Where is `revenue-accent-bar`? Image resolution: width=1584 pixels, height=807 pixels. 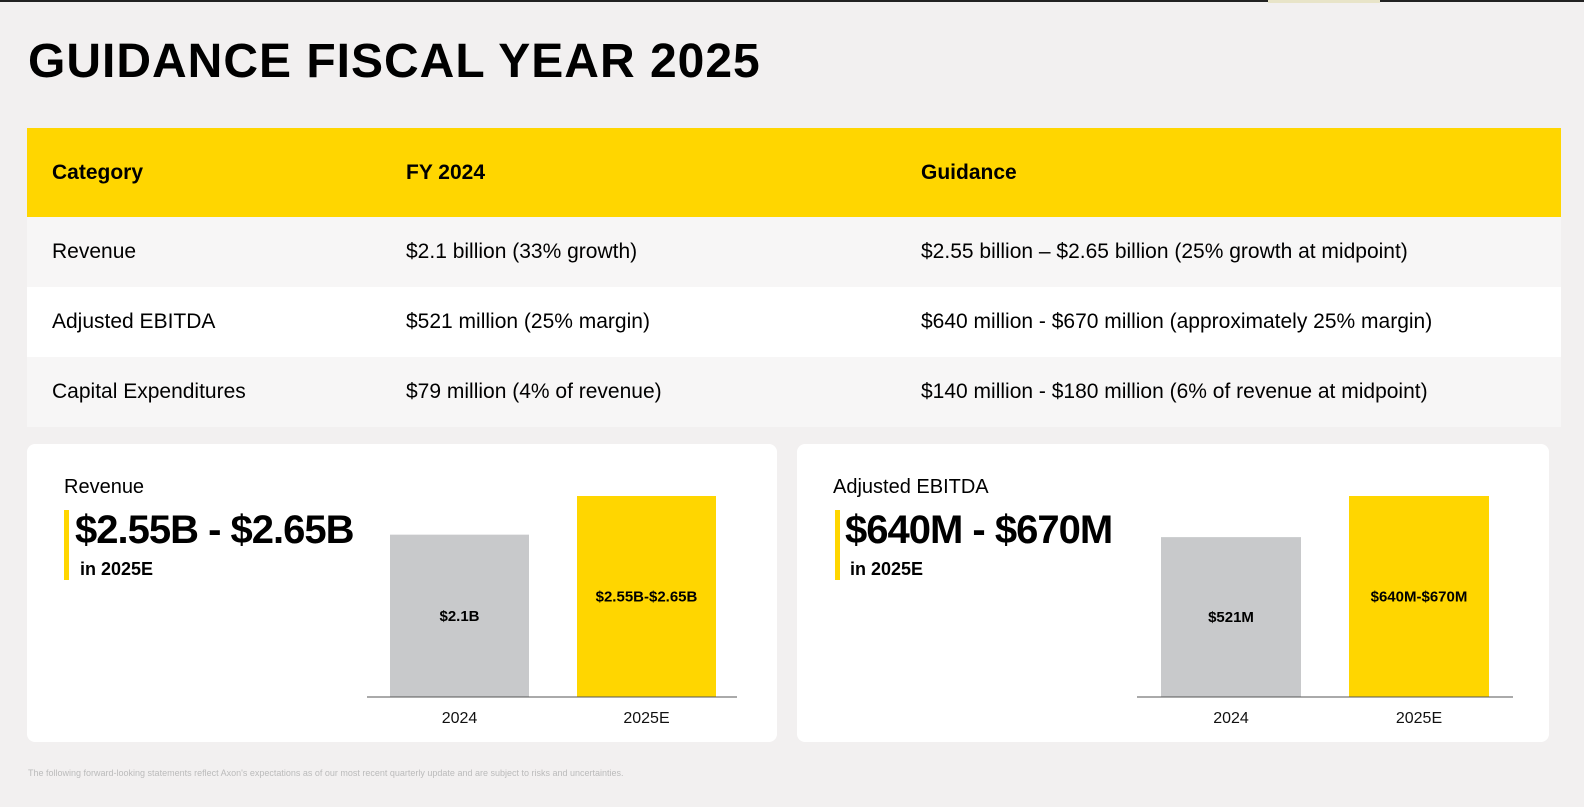
revenue-accent-bar is located at coordinates (66, 545).